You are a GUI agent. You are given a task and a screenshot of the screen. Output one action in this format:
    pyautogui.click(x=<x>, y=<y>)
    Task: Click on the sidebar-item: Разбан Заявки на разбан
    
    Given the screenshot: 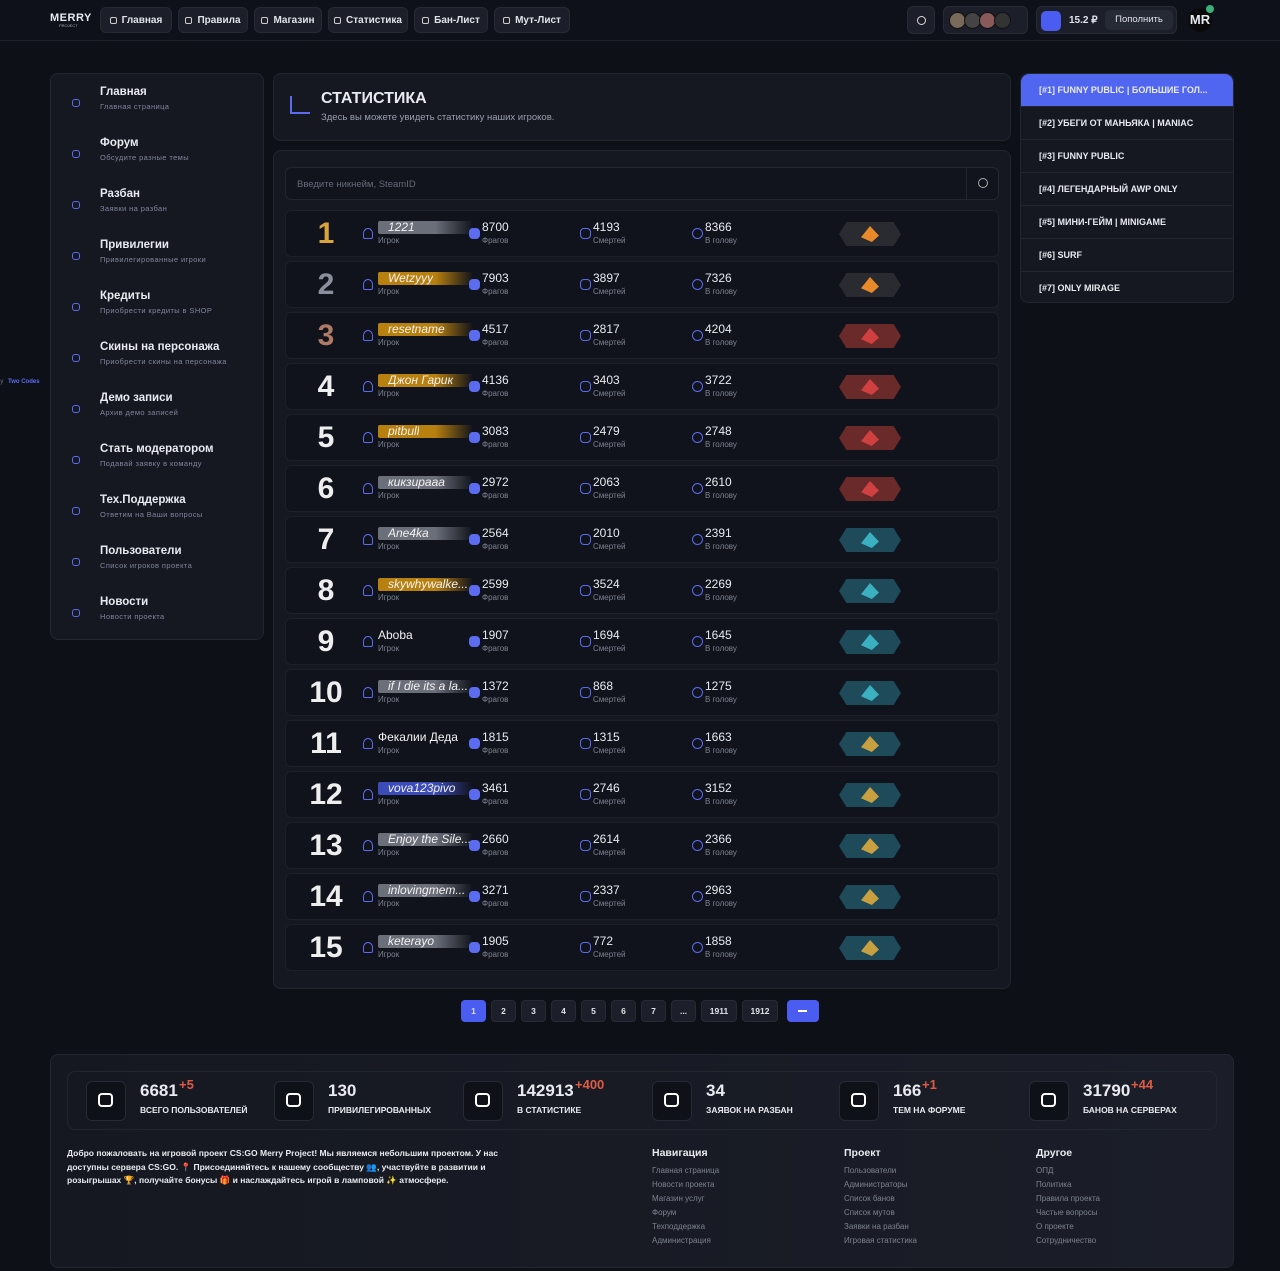 What is the action you would take?
    pyautogui.click(x=157, y=205)
    